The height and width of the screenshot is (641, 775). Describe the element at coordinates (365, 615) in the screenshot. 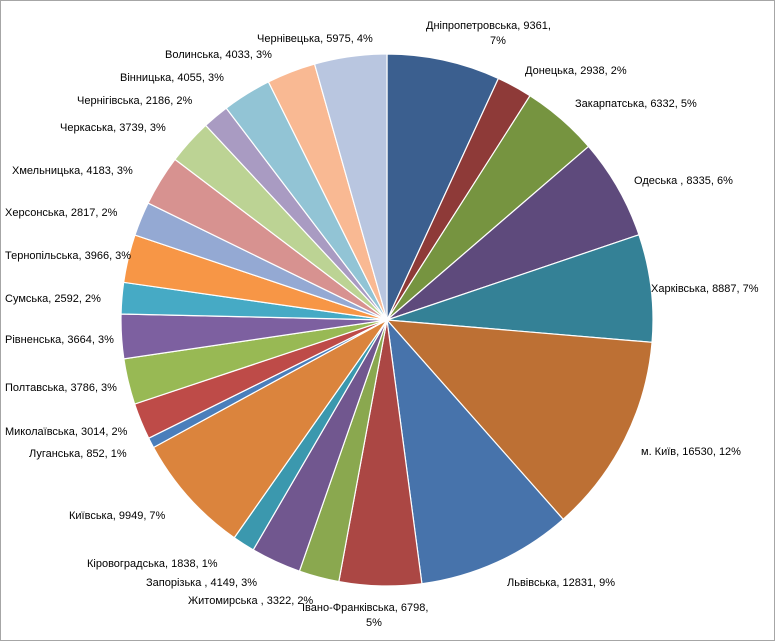

I see `slice-label: Івано-Франківська, 6798, 5%` at that location.